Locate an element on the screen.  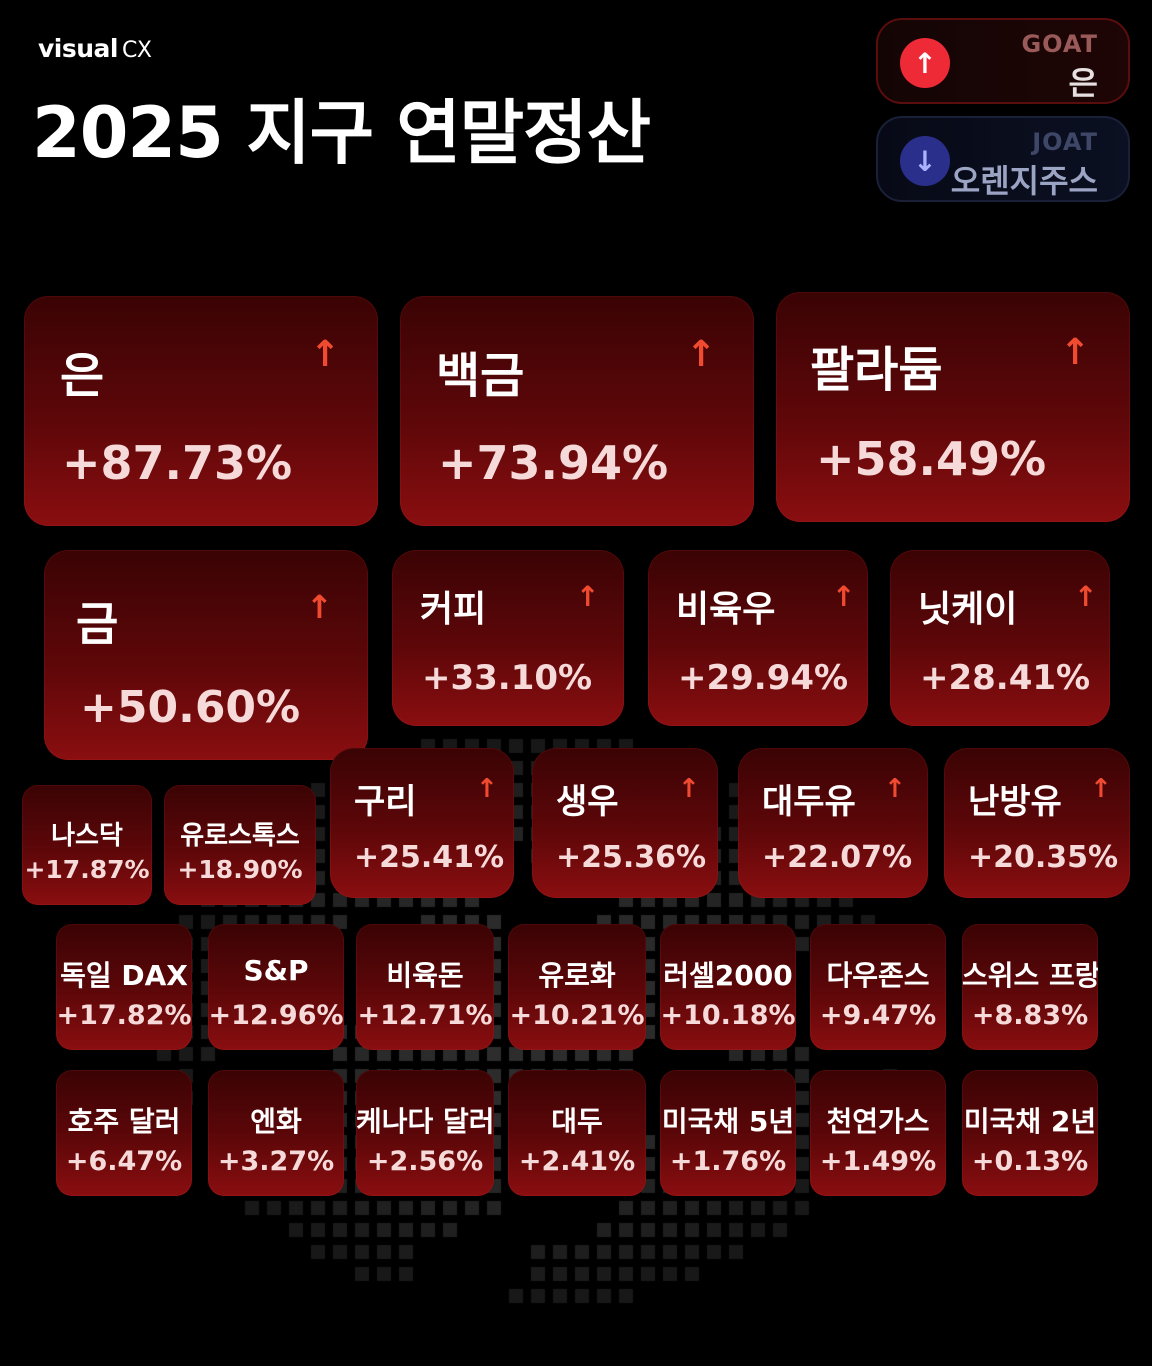
asset-tile: 대두유 +22.07% ↑ is located at coordinates (833, 823).